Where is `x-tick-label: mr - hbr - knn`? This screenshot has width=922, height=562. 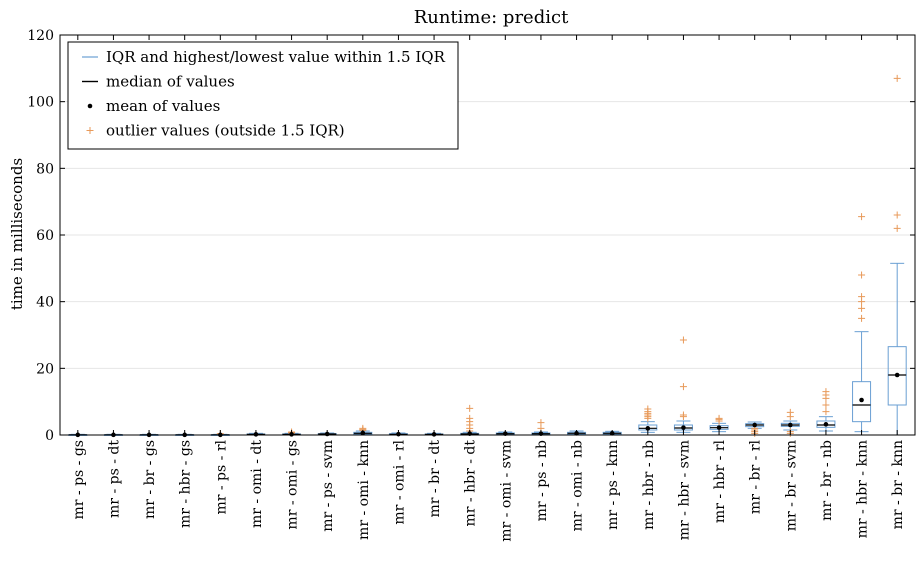
x-tick-label: mr - hbr - knn is located at coordinates (863, 489).